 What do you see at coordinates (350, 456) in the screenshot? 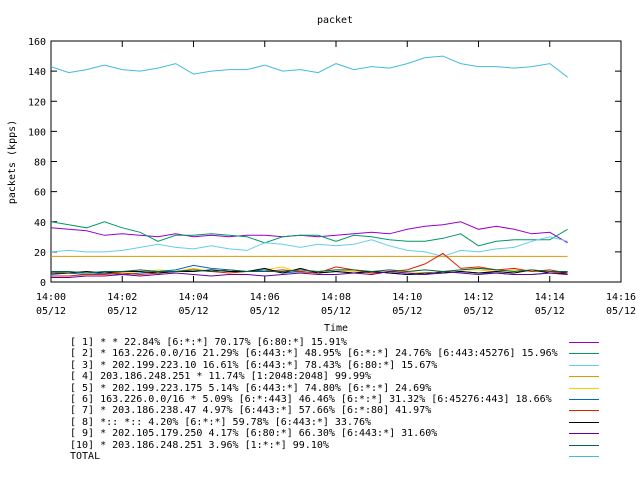
I see `legend-entry: TOTAL` at bounding box center [350, 456].